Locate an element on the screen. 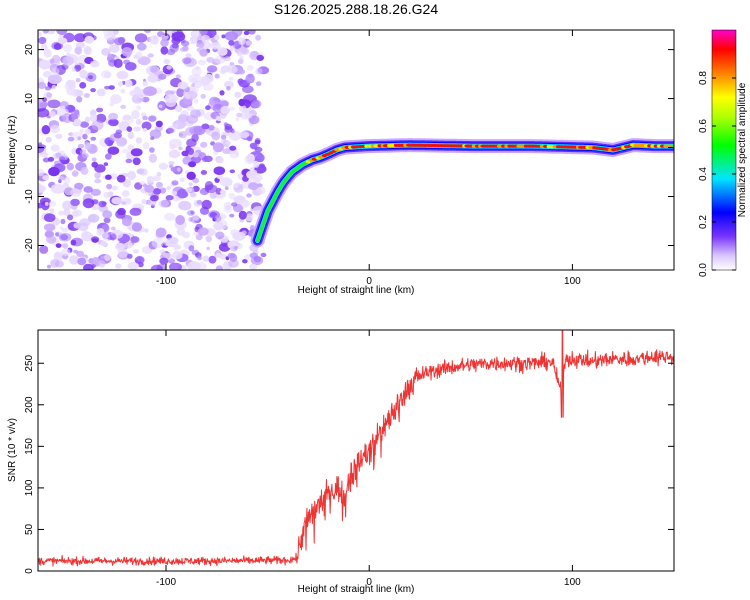  figure-title: S126.2025.288.18.26.G24 is located at coordinates (356, 9).